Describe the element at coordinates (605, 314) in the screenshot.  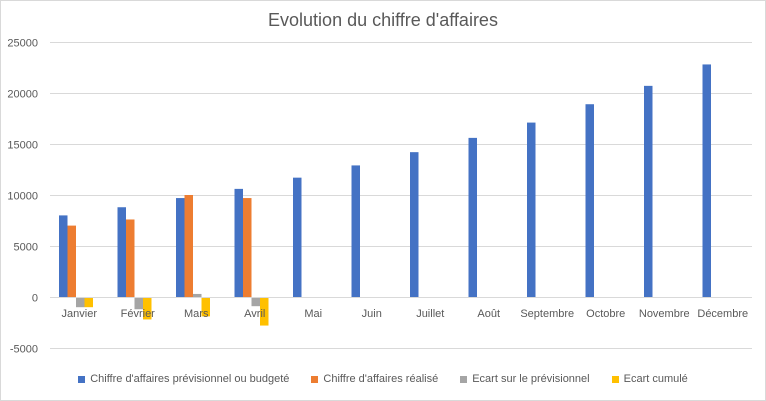
I see `x-tick-label: Octobre` at that location.